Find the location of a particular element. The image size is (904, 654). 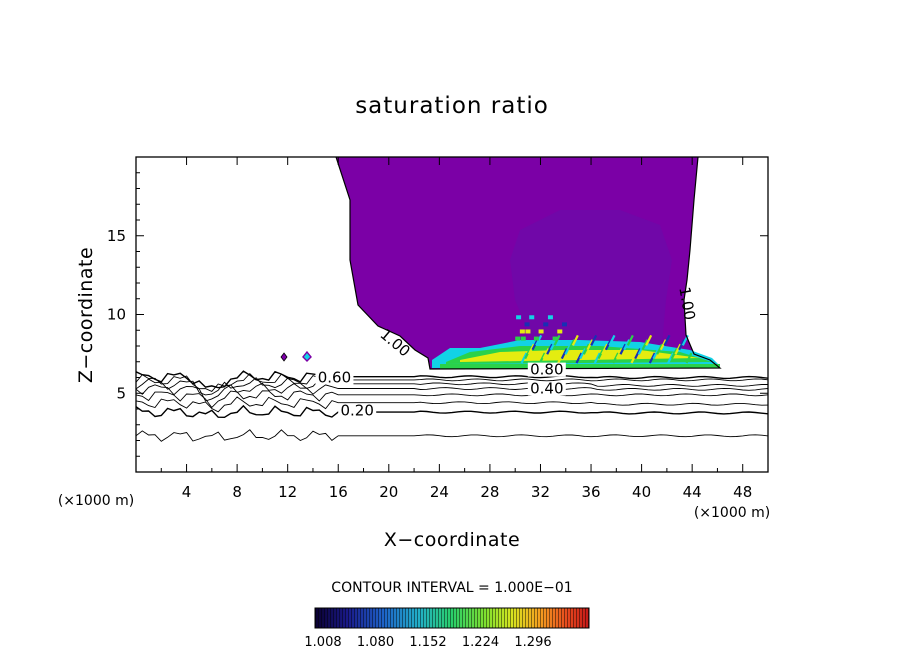

y-tick-label: 5 is located at coordinates (121, 393).